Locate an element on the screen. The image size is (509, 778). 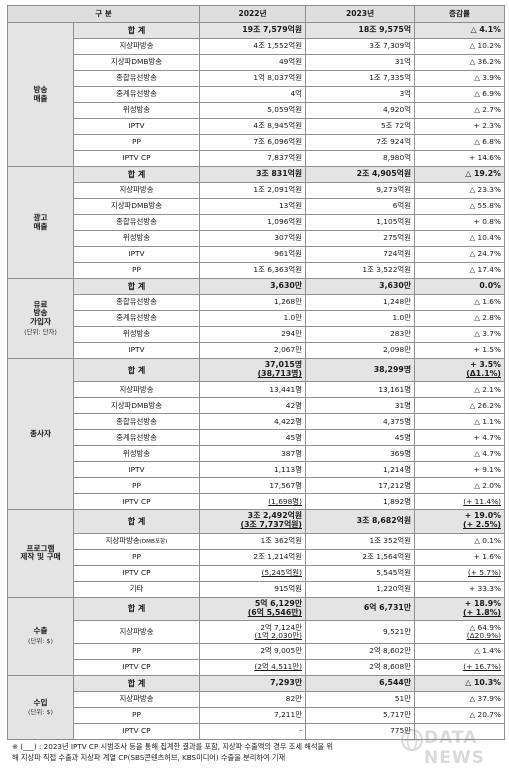
value-2022-text: 1억 8,037억원 is located at coordinates (277, 78).